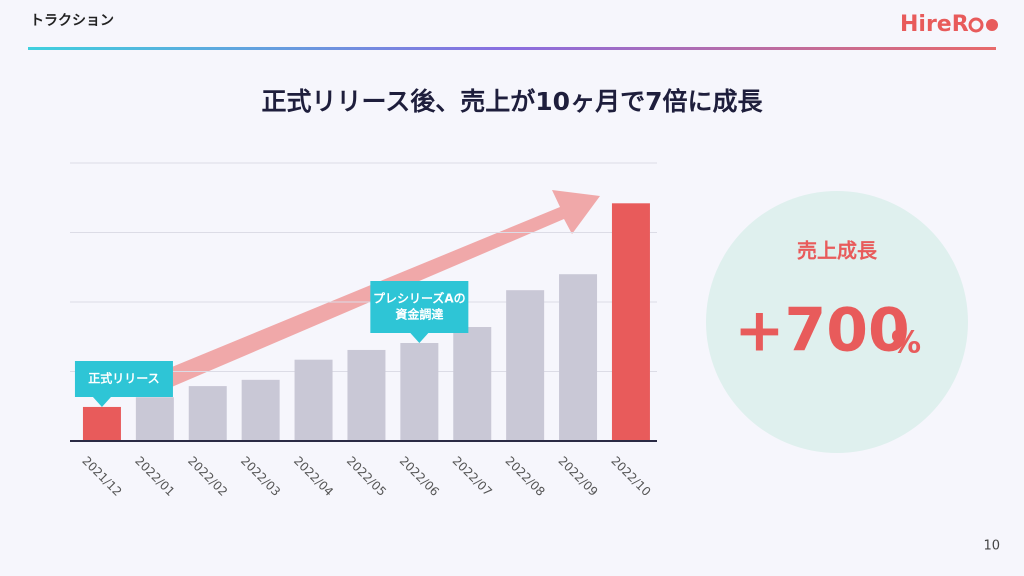 The height and width of the screenshot is (576, 1024). What do you see at coordinates (837, 251) in the screenshot?
I see `highlight-label: 売上成長` at bounding box center [837, 251].